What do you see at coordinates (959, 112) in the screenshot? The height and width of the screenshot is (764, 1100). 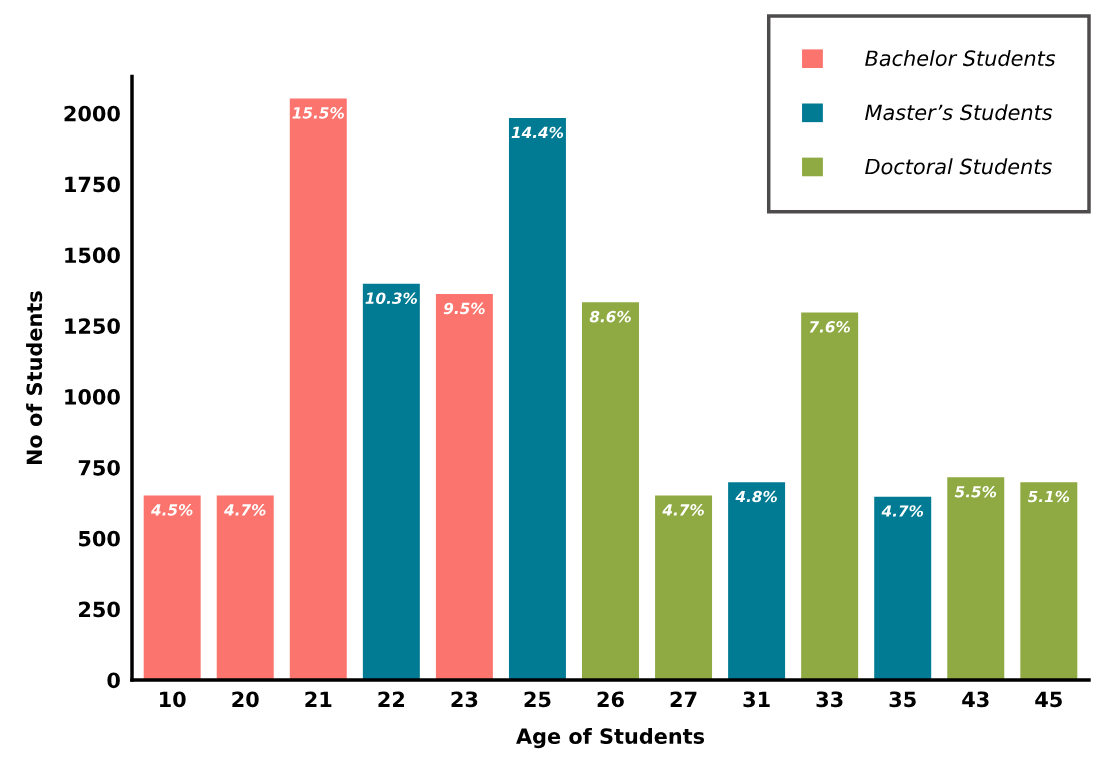 I see `legend-label: Master’s Students` at bounding box center [959, 112].